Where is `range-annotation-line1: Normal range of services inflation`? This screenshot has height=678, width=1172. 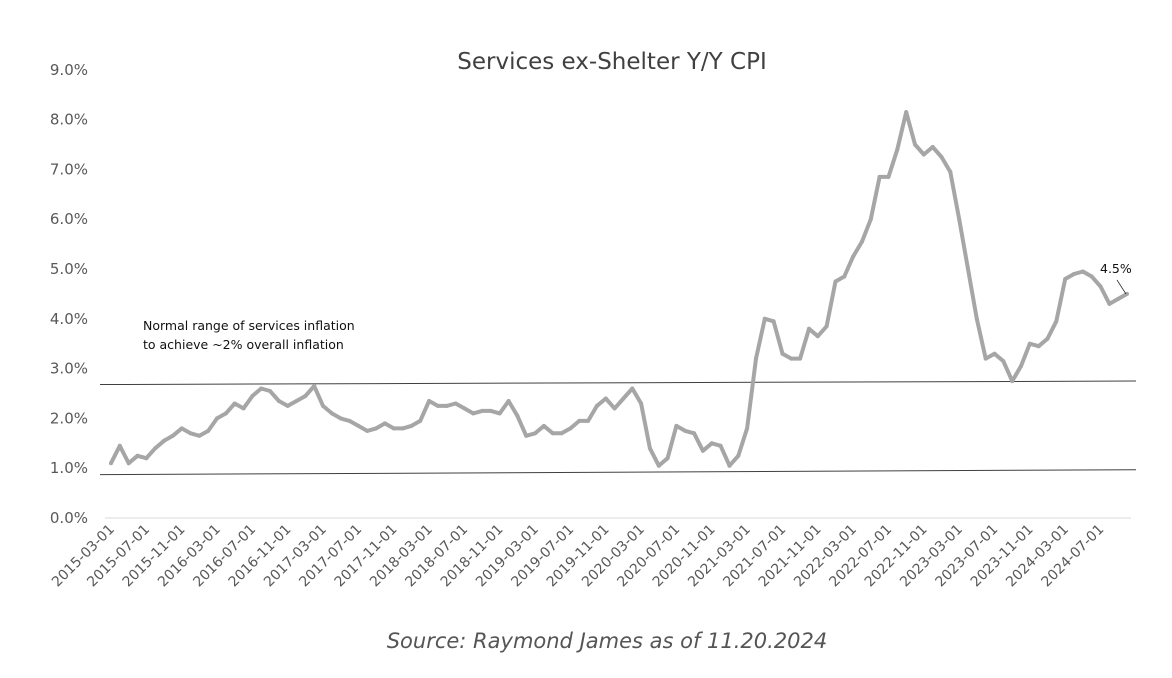 range-annotation-line1: Normal range of services inflation is located at coordinates (249, 325).